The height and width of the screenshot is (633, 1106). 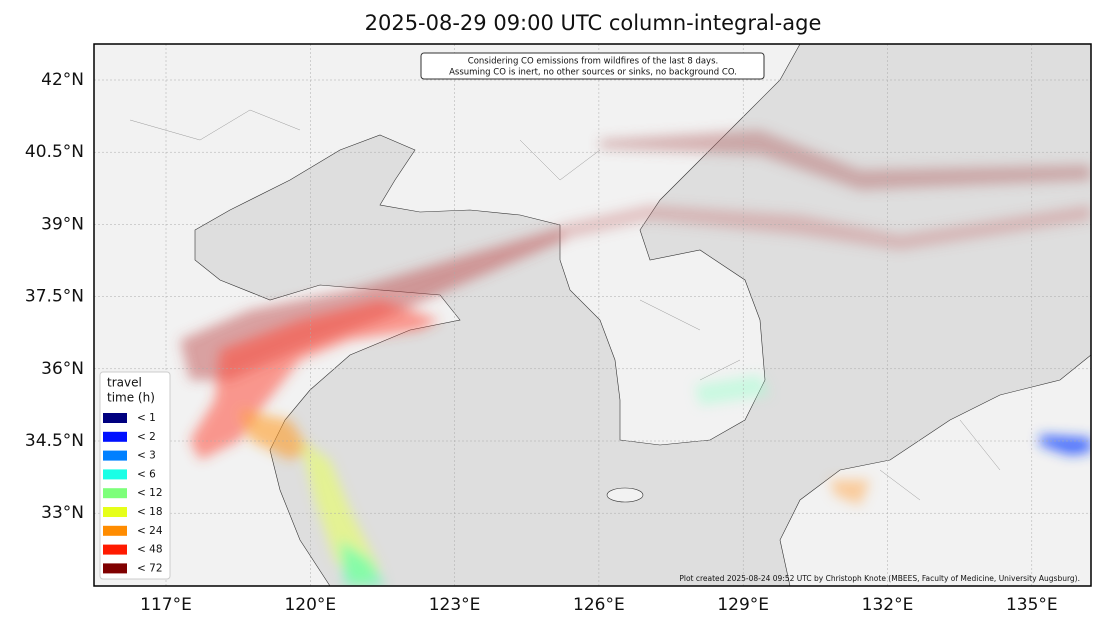 What do you see at coordinates (150, 550) in the screenshot?
I see `legend-label: < 48` at bounding box center [150, 550].